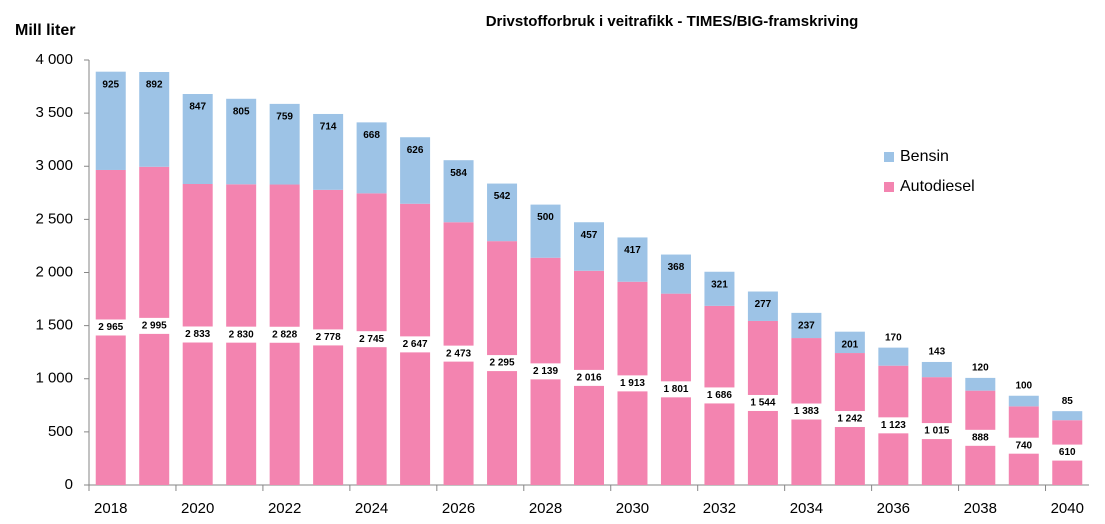 This screenshot has height=524, width=1105. I want to click on value-label: 847, so click(197, 107).